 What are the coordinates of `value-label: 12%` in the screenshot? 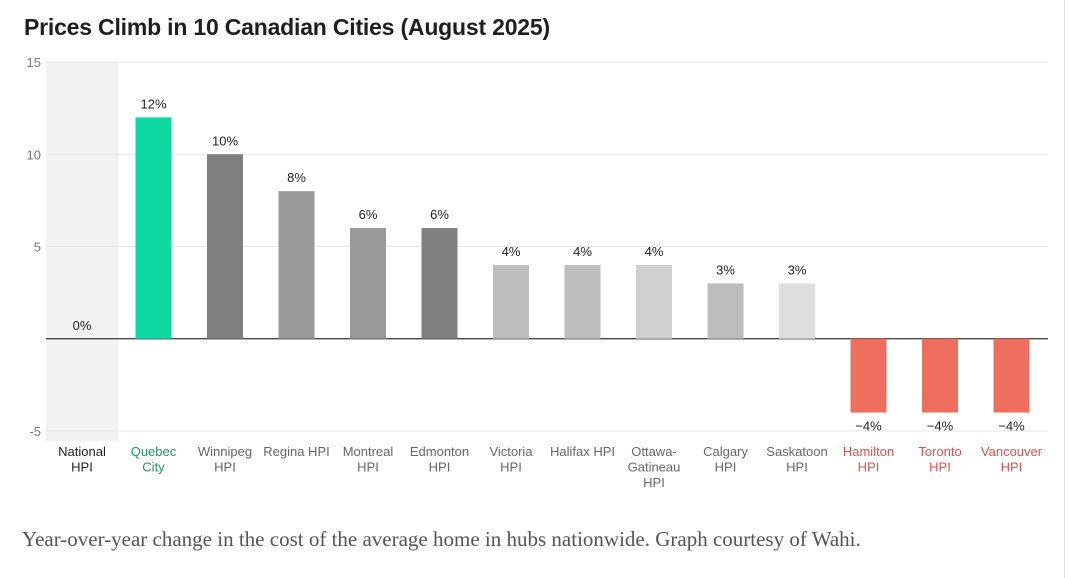 It's located at (153, 103).